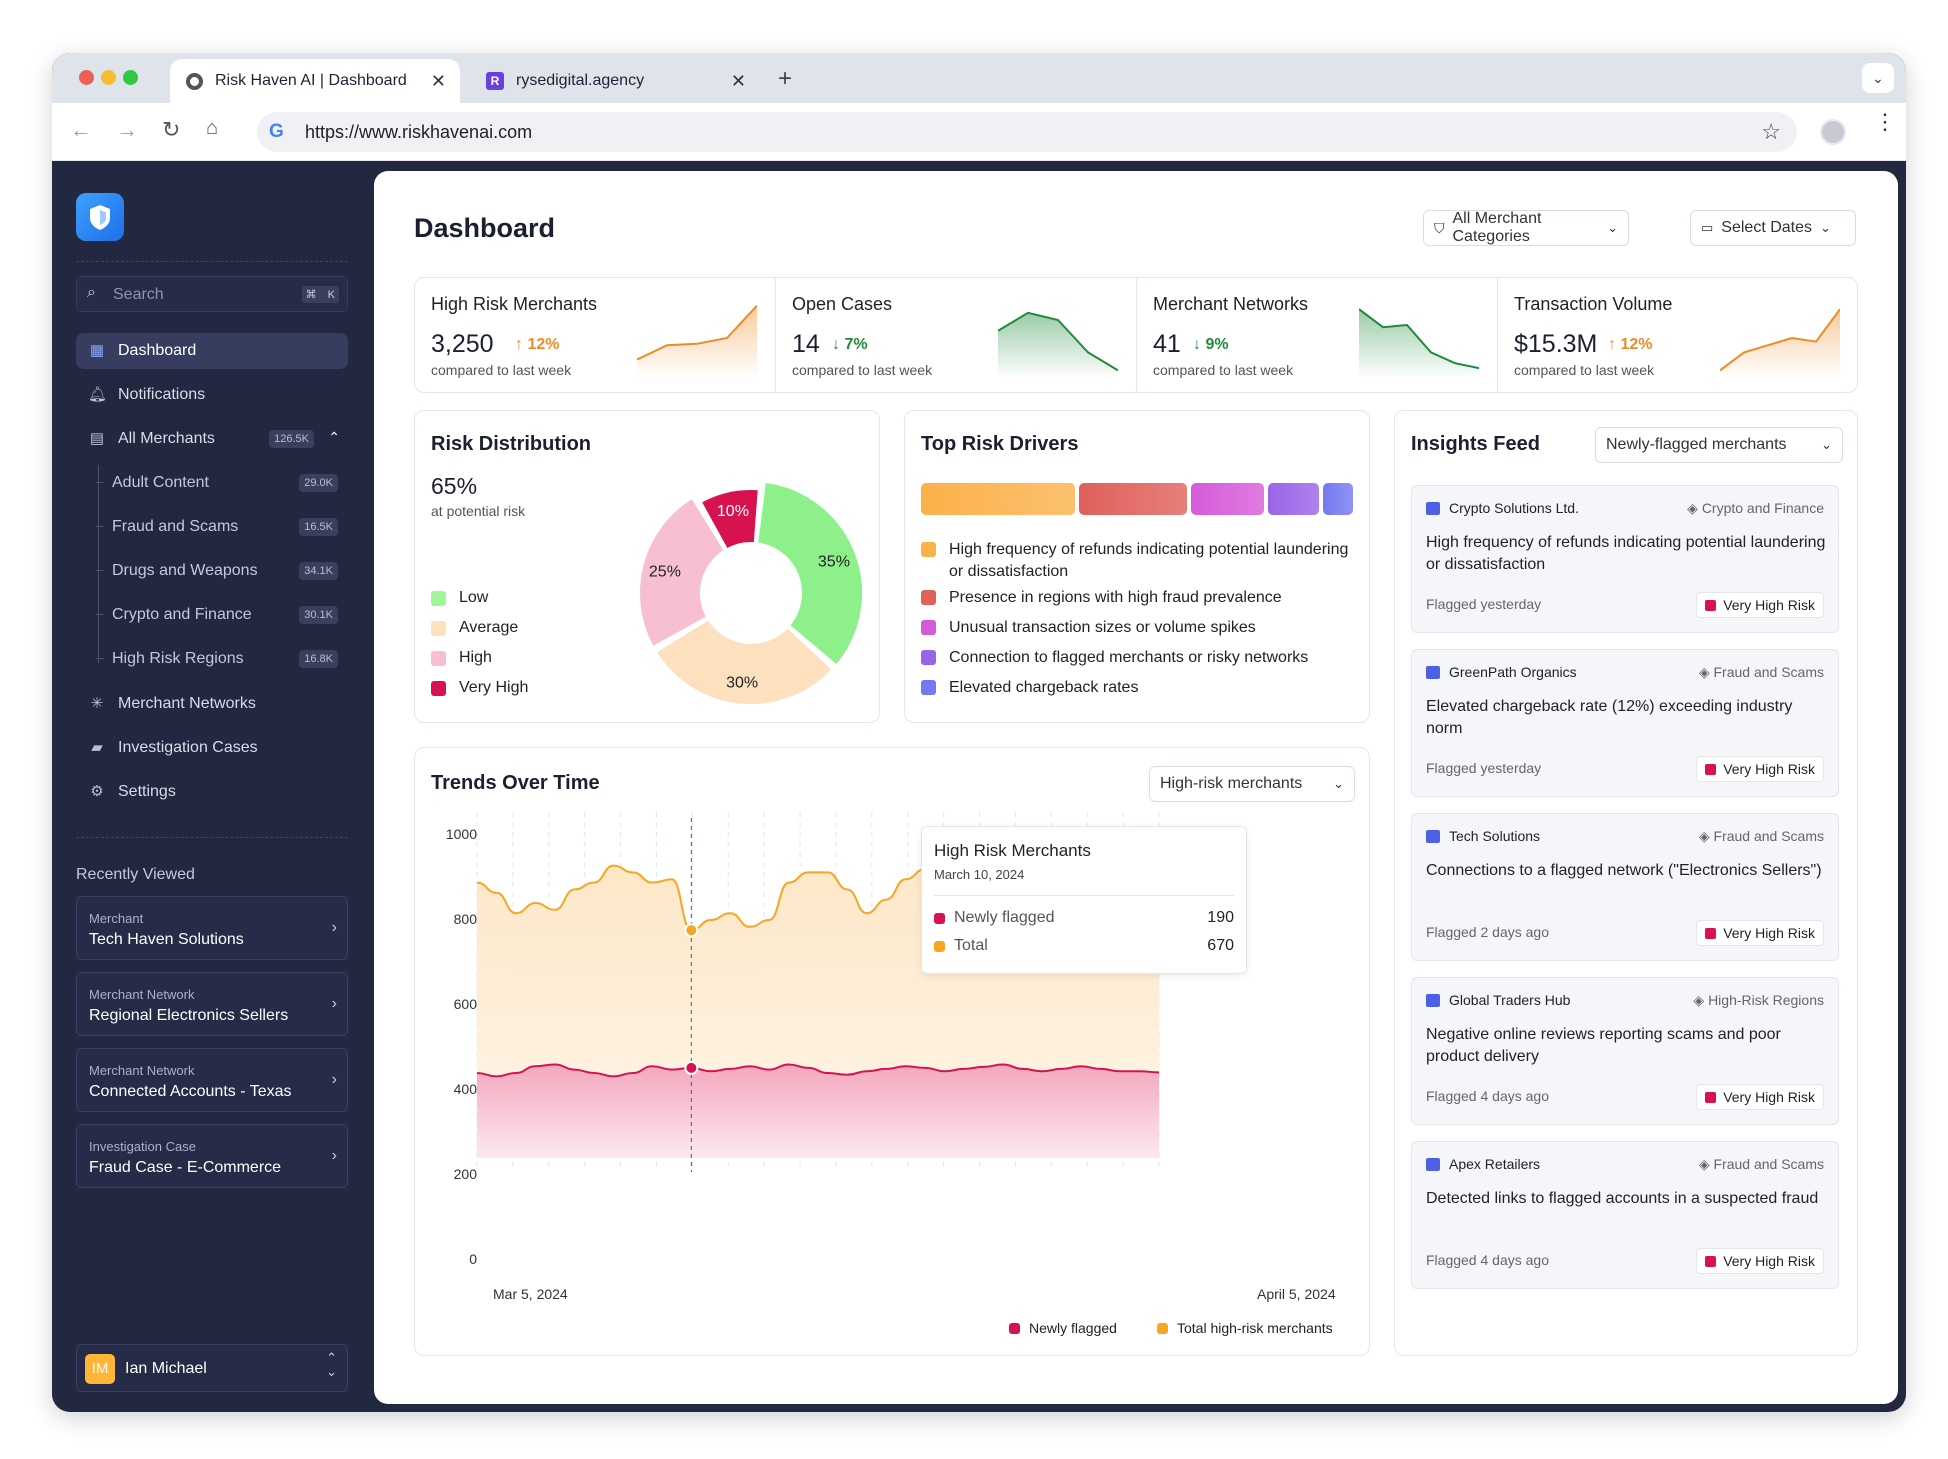 The height and width of the screenshot is (1459, 1948). Describe the element at coordinates (222, 571) in the screenshot. I see `sidebar-subitem-drugs-and-weapons: Drugs and Weapons 34.1K` at that location.